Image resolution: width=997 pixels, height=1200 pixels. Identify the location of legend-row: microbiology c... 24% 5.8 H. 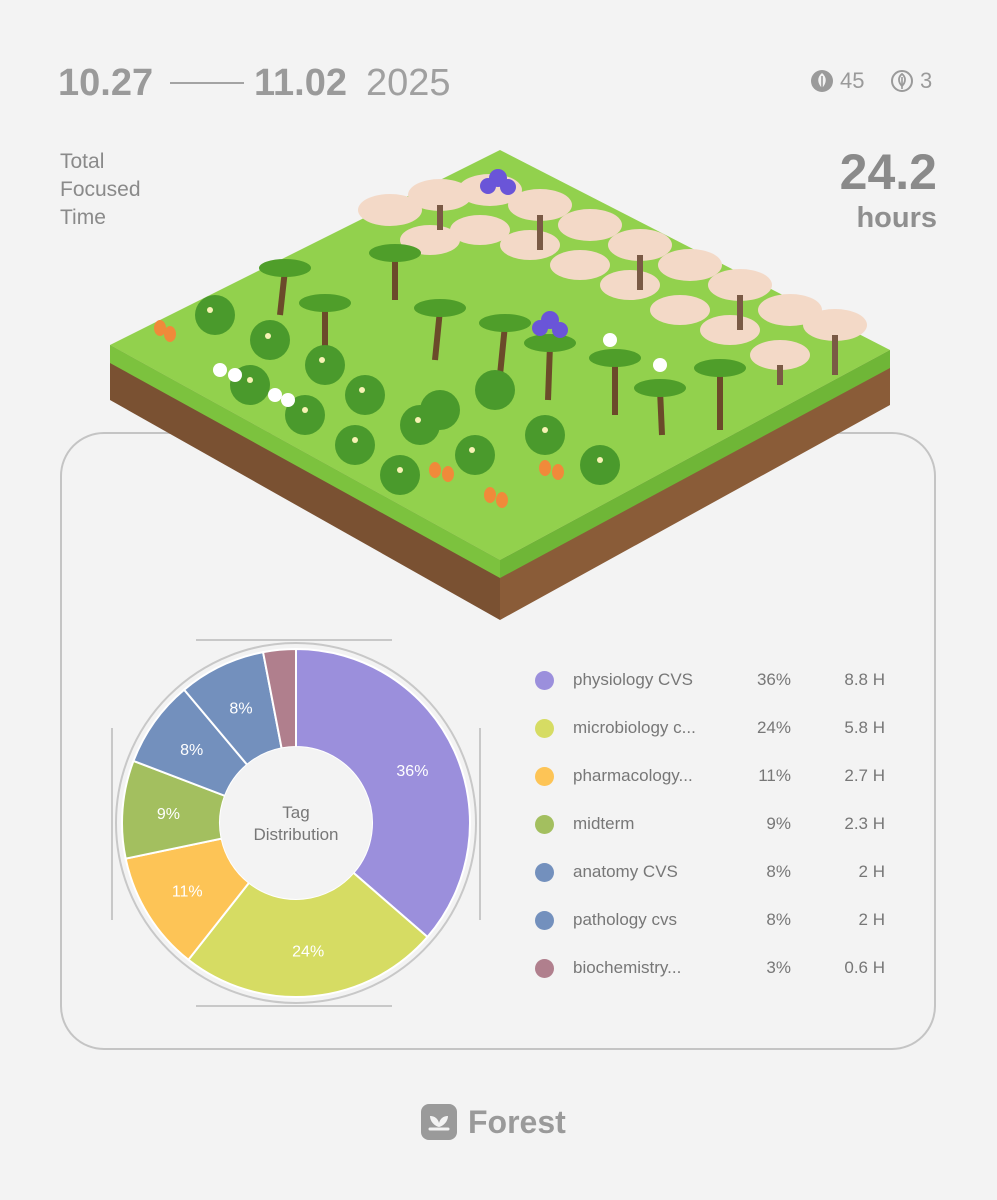
(715, 729).